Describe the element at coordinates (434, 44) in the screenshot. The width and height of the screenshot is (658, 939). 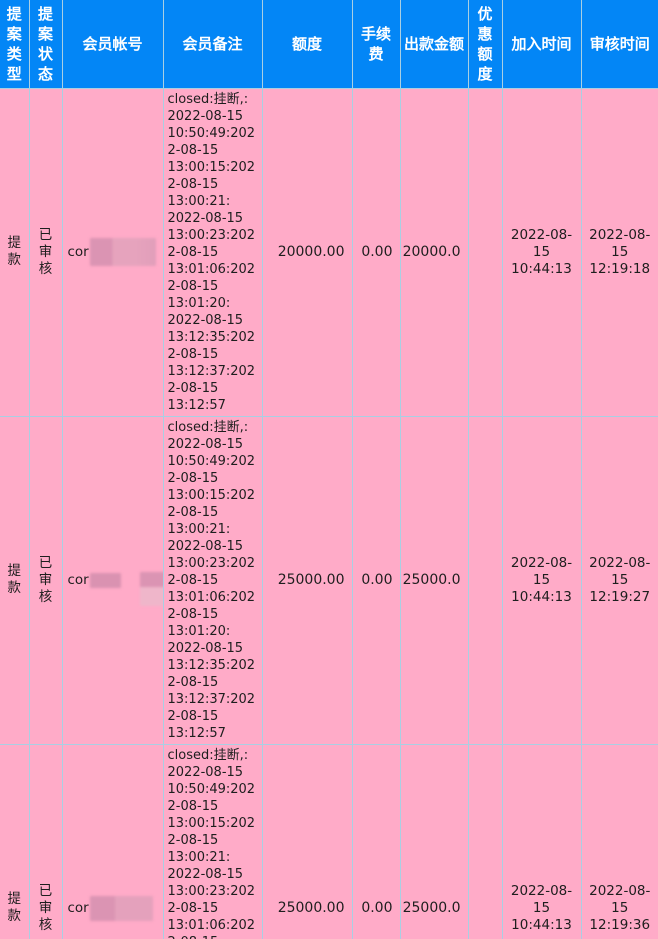
I see `column-header-payout: 出款金额` at that location.